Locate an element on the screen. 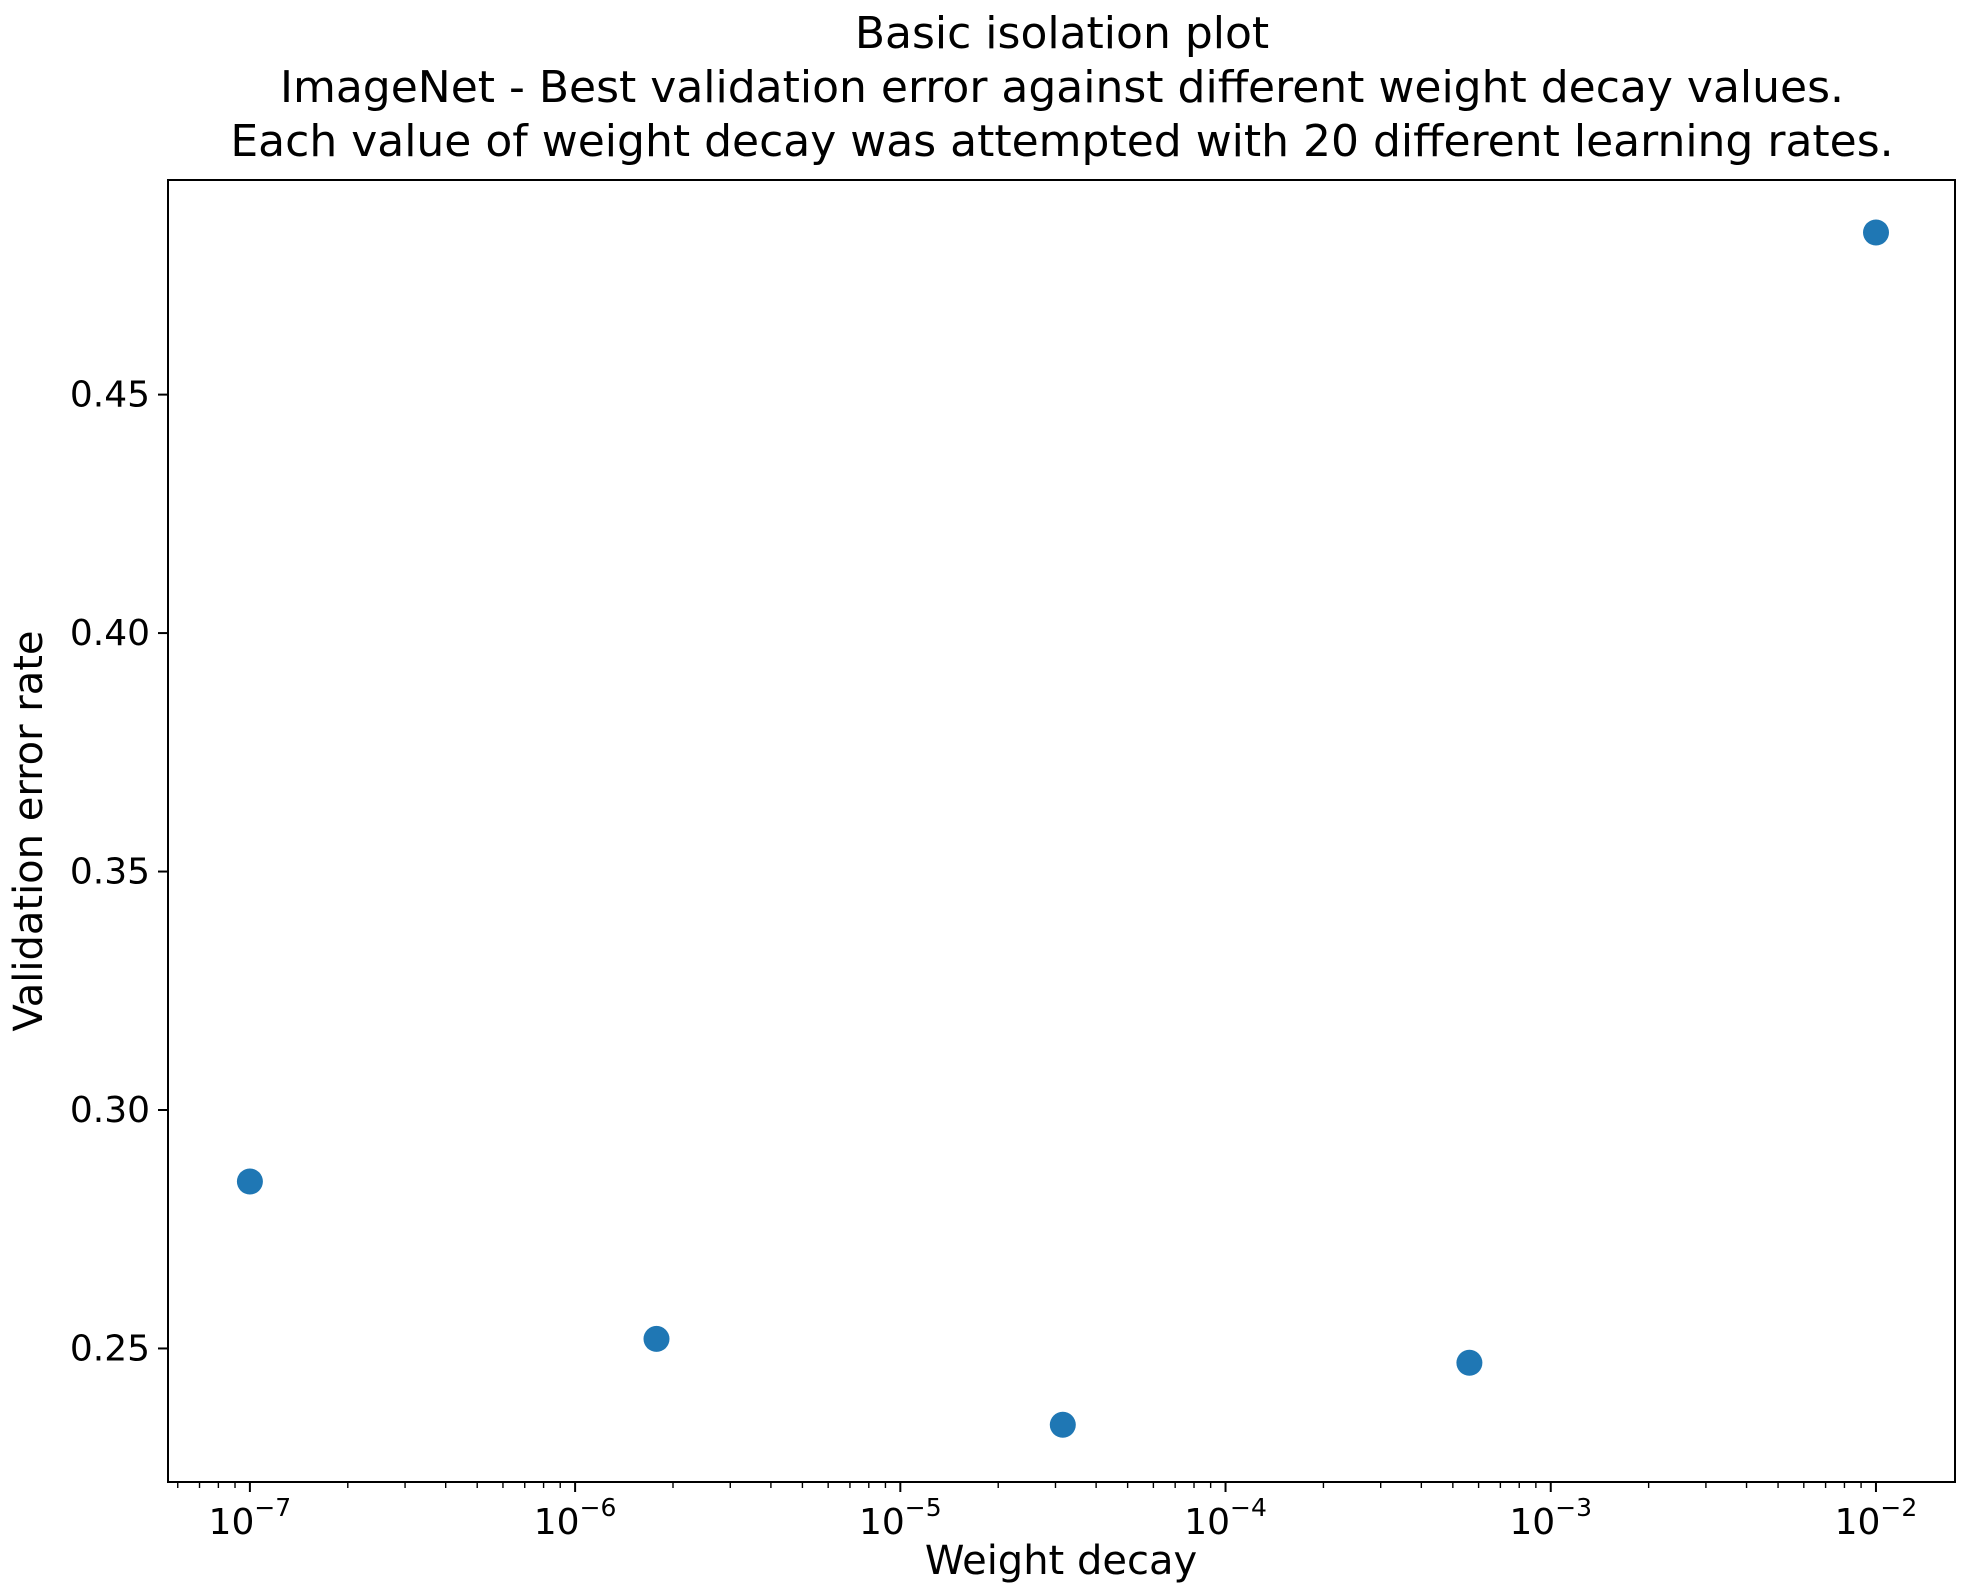 The image size is (1980, 1594). y-tick-label: 0.35 is located at coordinates (110, 872).